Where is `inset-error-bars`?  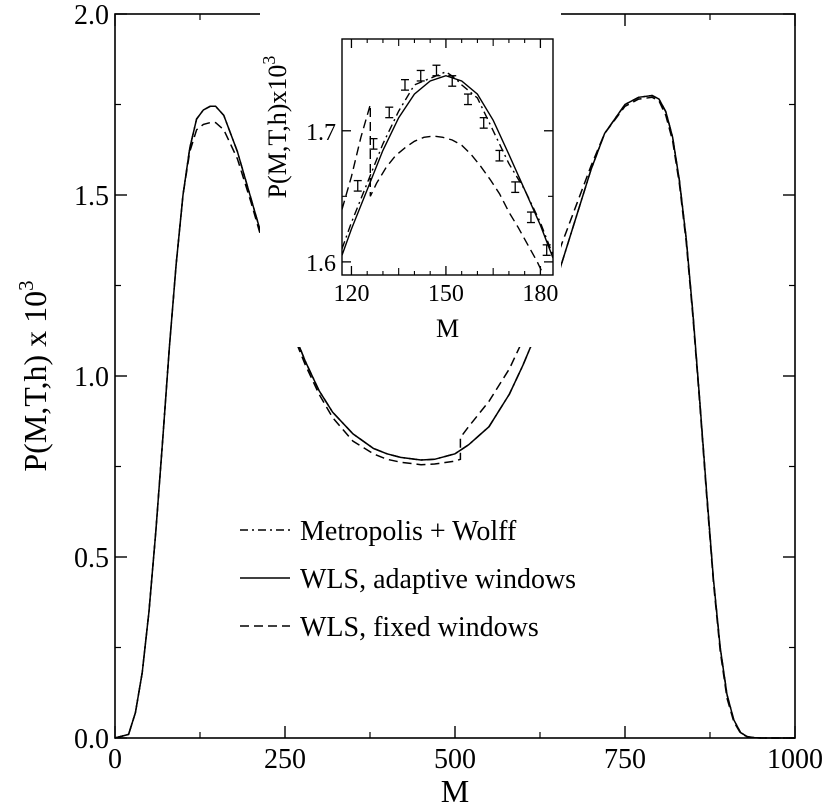 inset-error-bars is located at coordinates (452, 160).